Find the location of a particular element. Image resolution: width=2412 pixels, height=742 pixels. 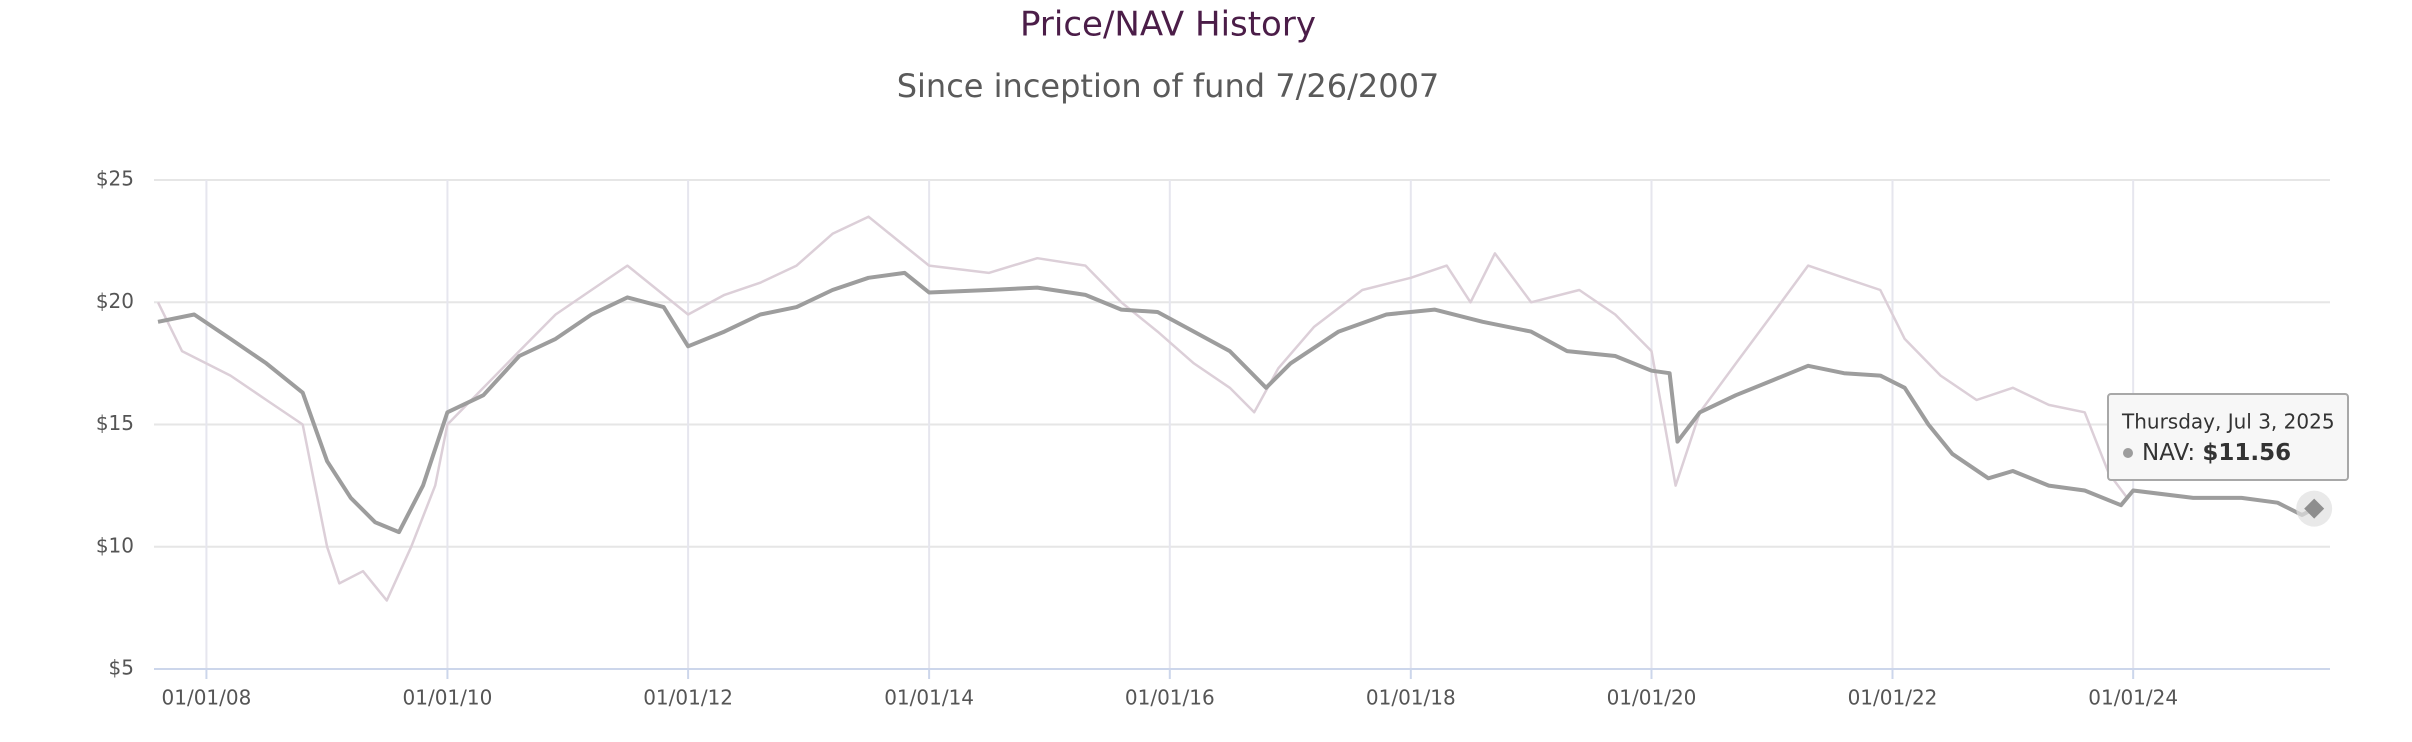

tooltip-label: NAV: $11.56 is located at coordinates (2216, 453).